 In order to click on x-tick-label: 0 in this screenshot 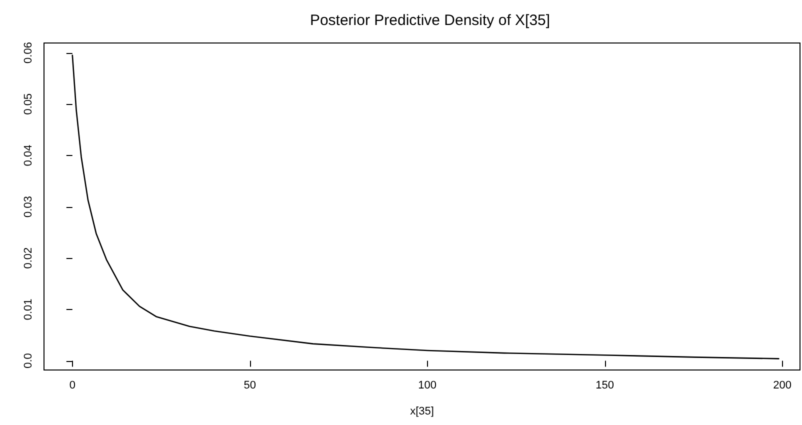, I will do `click(72, 386)`.